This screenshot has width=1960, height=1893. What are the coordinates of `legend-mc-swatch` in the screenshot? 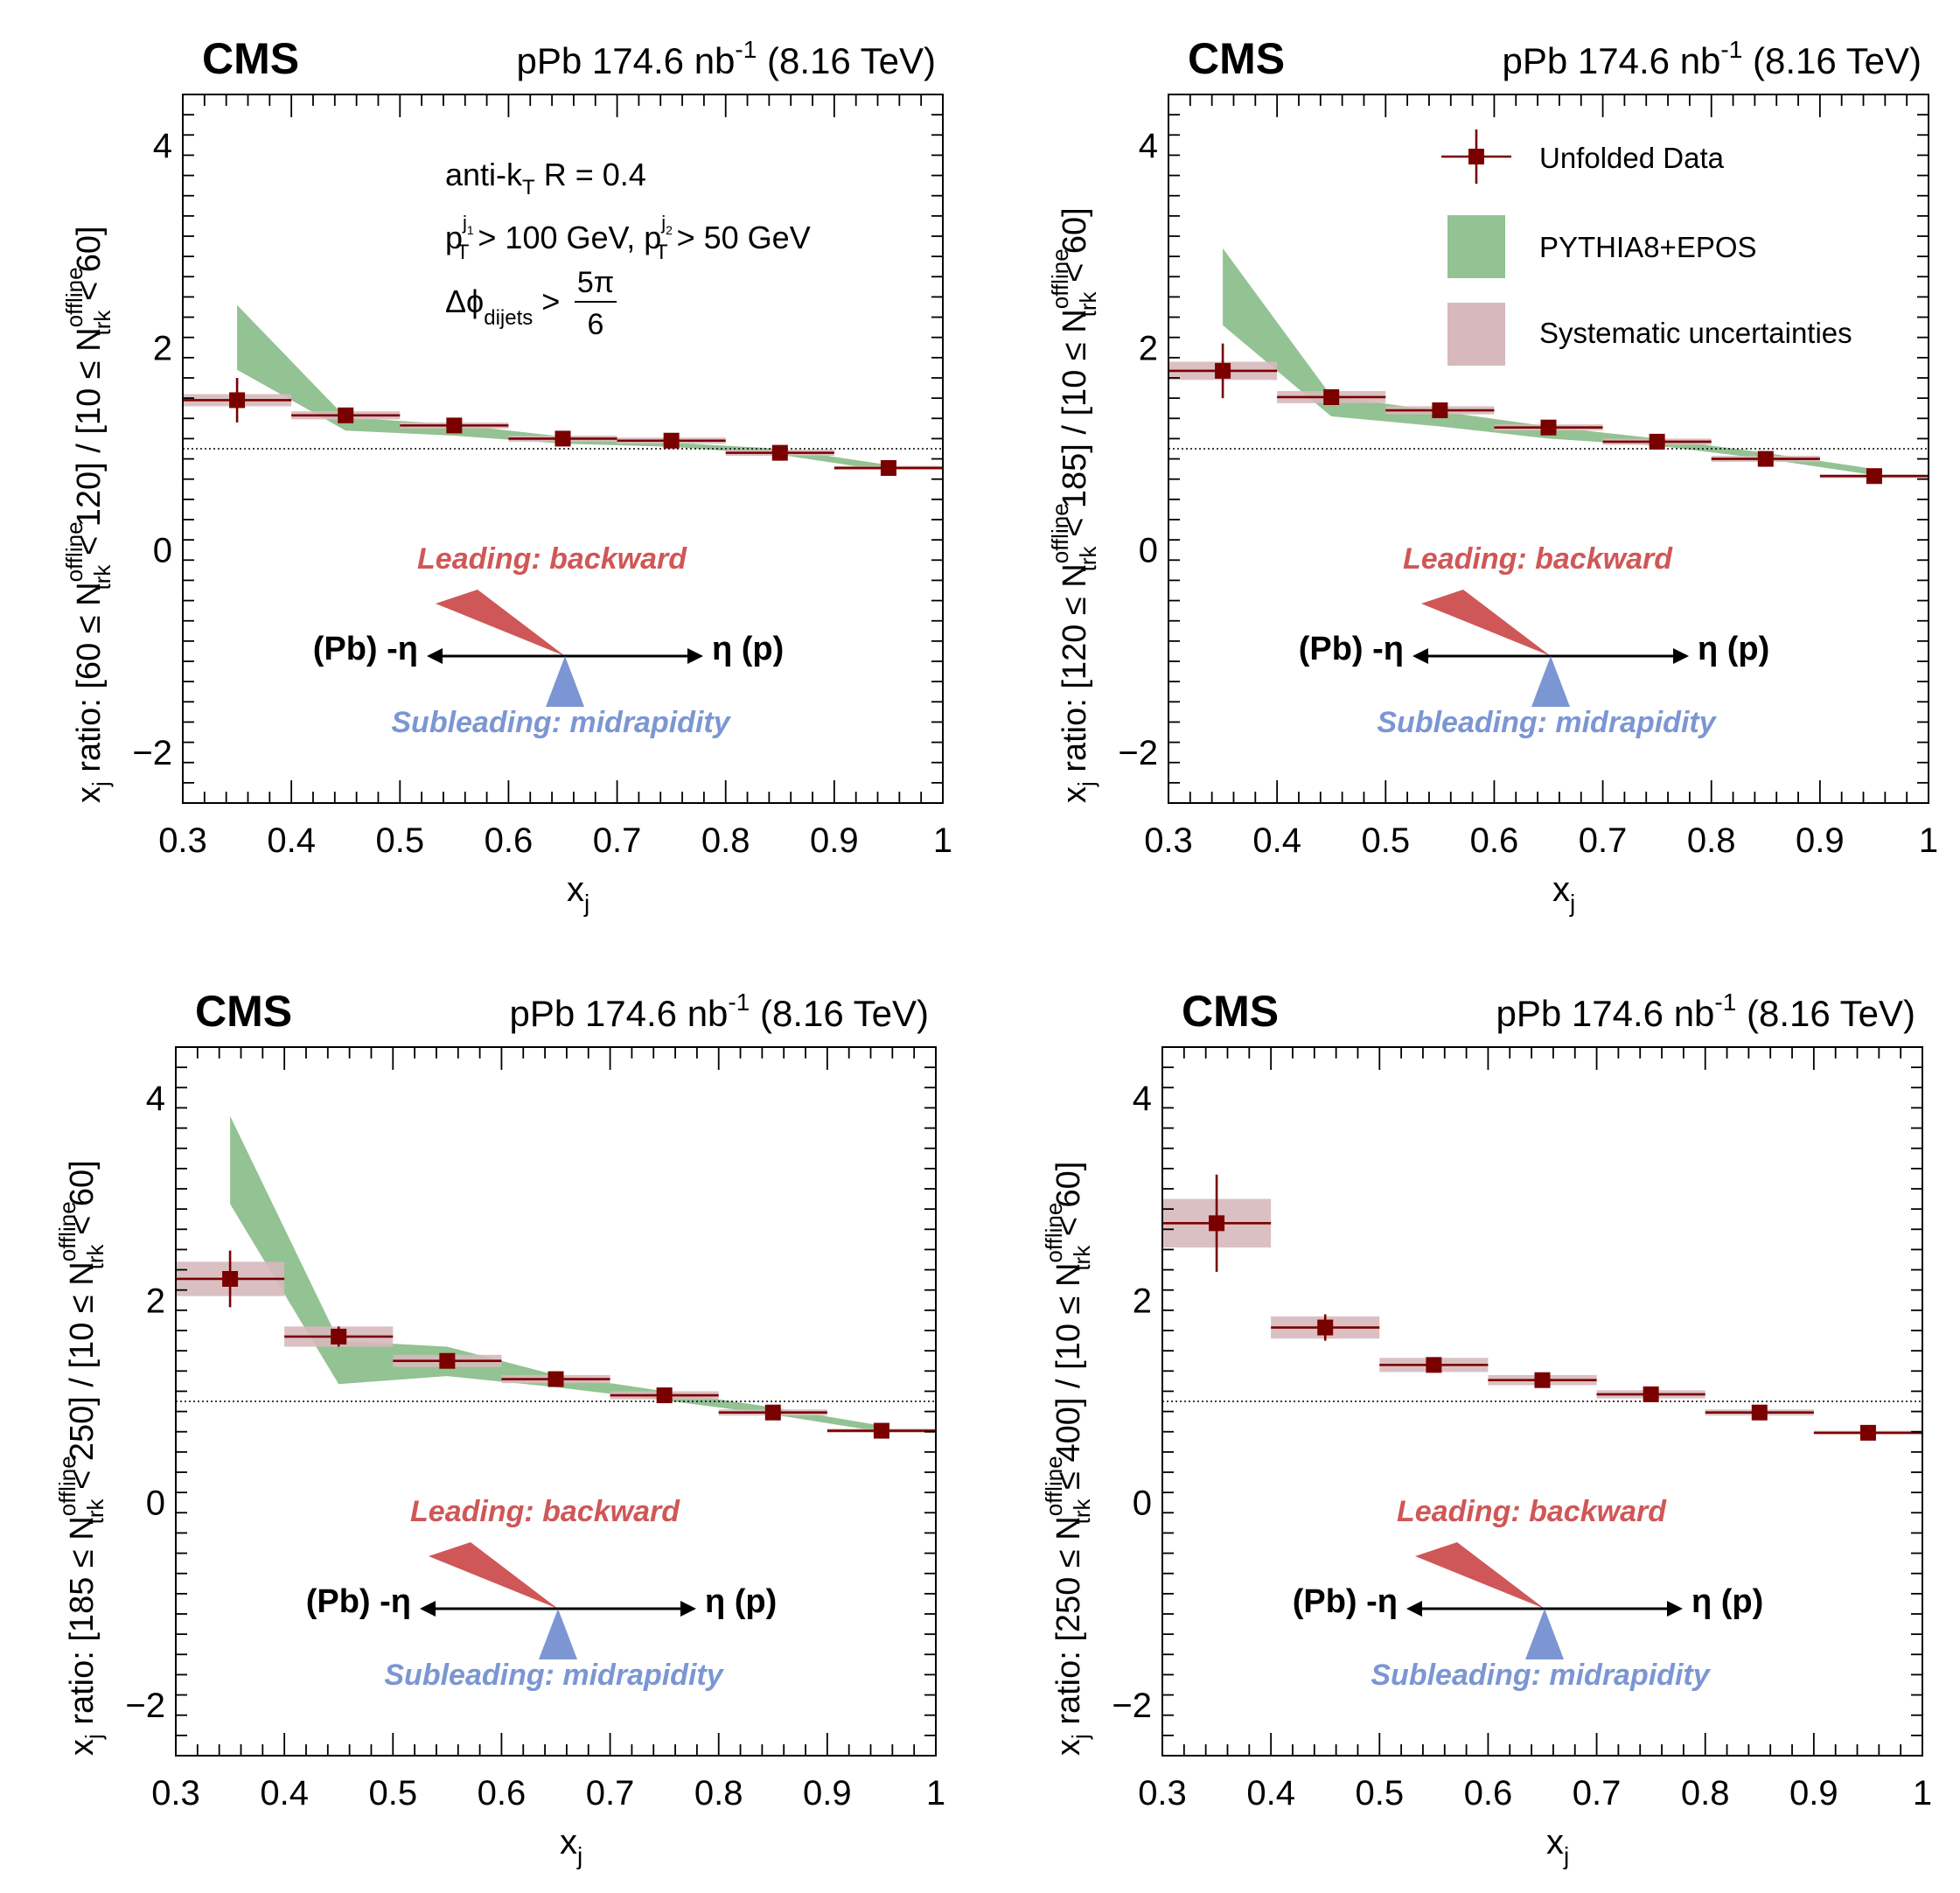 It's located at (1476, 246).